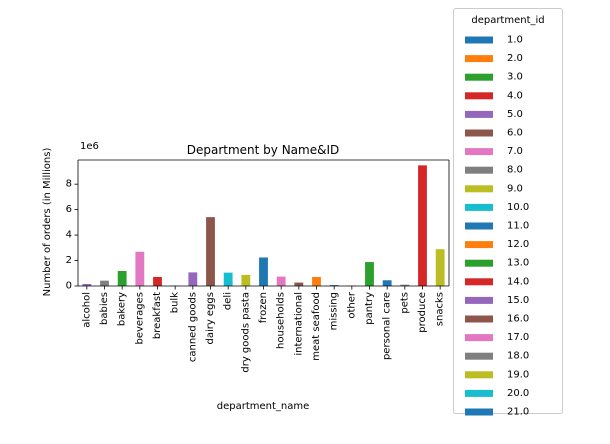 The width and height of the screenshot is (610, 444). Describe the element at coordinates (334, 285) in the screenshot. I see `bar-missing` at that location.